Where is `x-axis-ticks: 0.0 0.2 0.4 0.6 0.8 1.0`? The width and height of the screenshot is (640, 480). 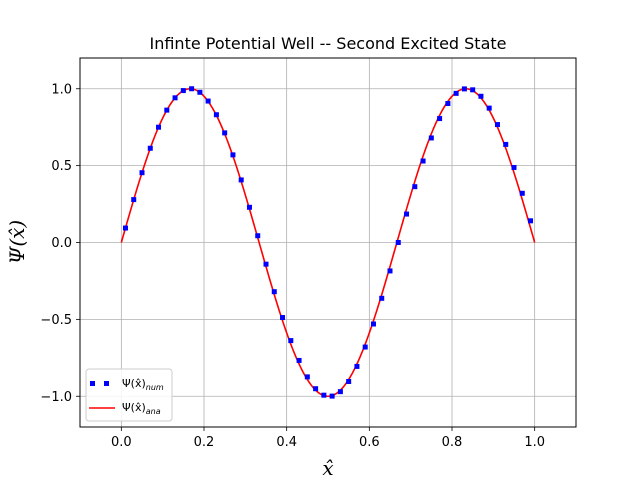 x-axis-ticks: 0.0 0.2 0.4 0.6 0.8 1.0 is located at coordinates (328, 438).